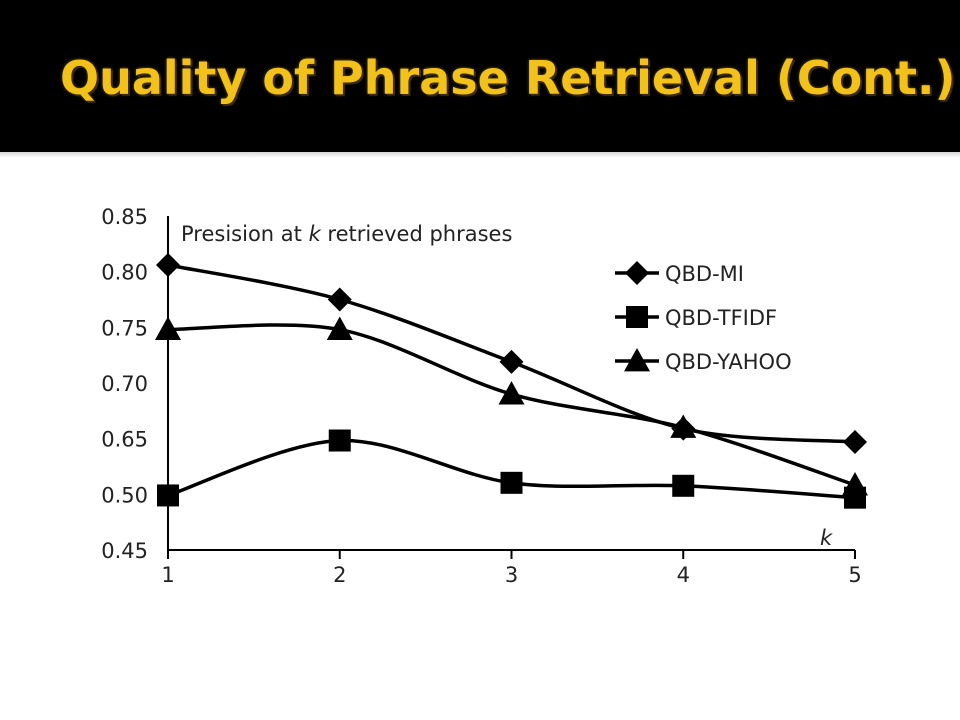 Image resolution: width=960 pixels, height=720 pixels. I want to click on x-axis-label: k, so click(826, 538).